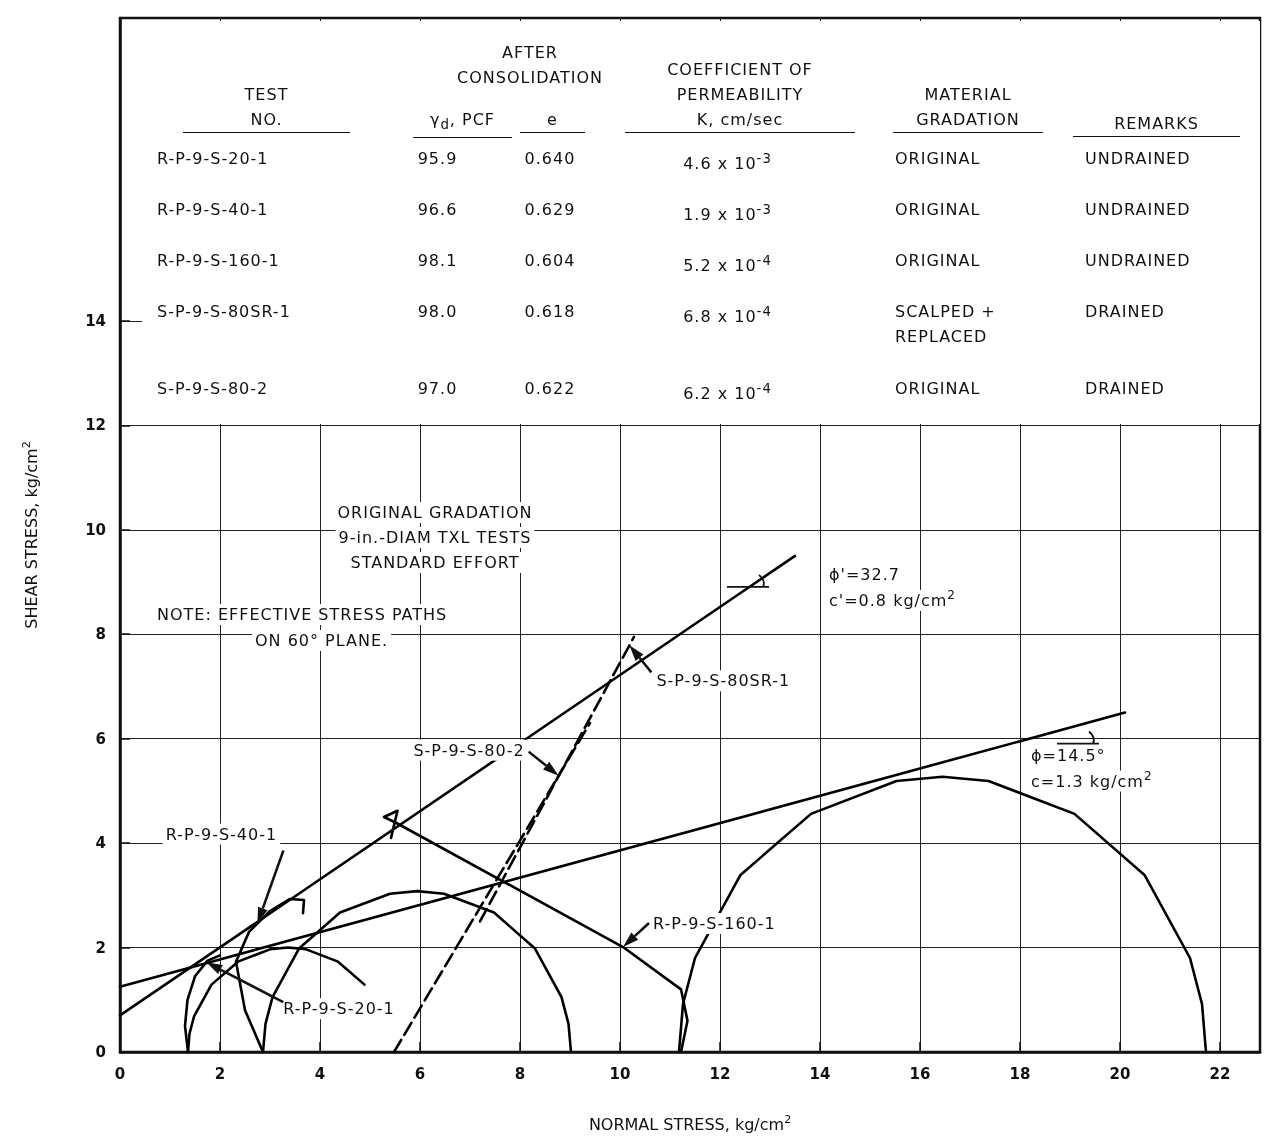 This screenshot has height=1148, width=1265. I want to click on y-tick-label: 10, so click(95, 529).